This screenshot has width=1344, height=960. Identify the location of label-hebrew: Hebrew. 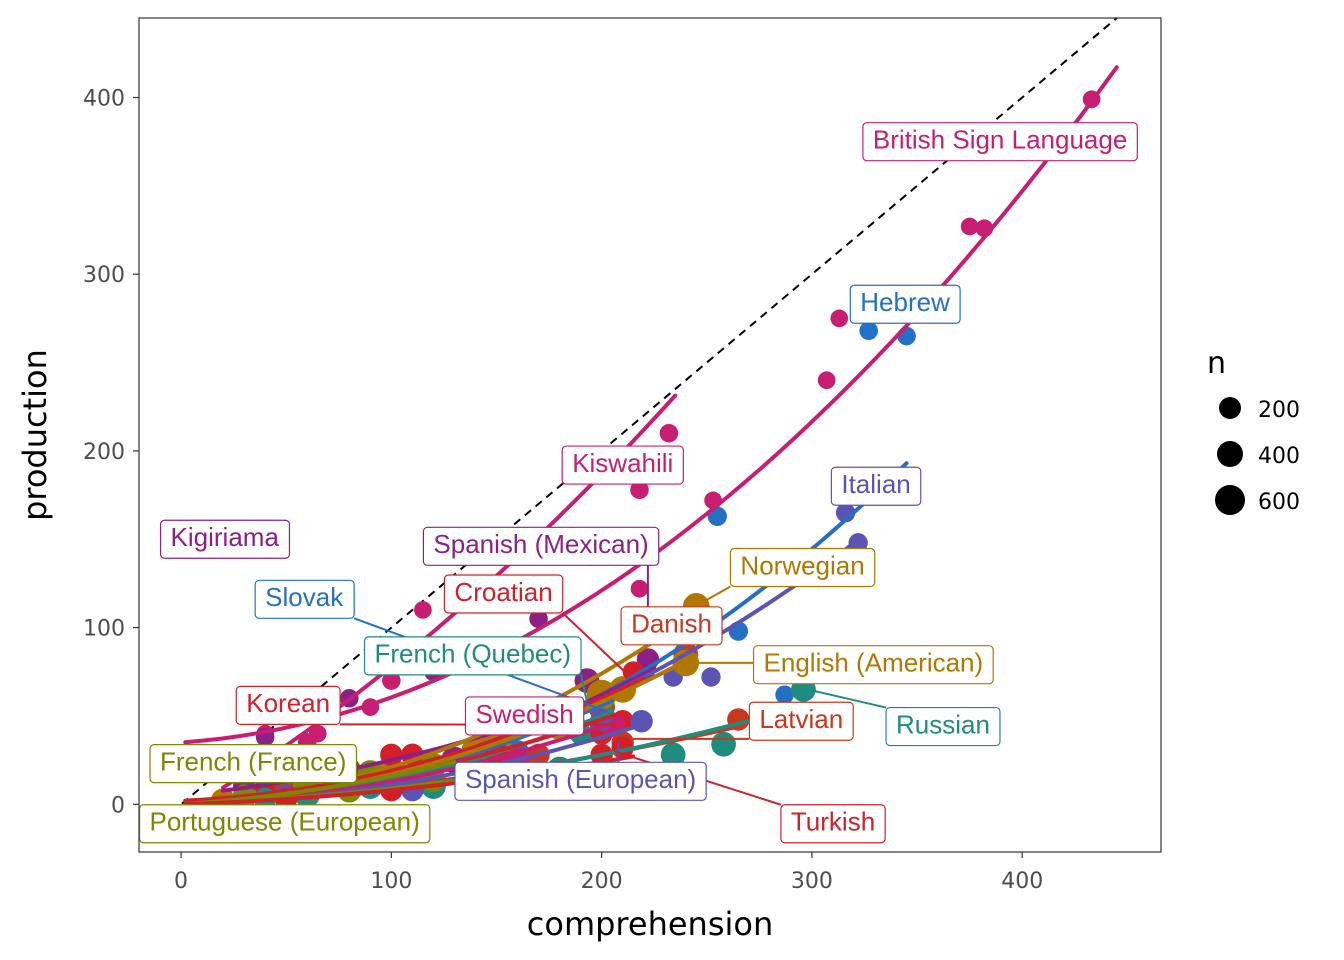
(905, 304).